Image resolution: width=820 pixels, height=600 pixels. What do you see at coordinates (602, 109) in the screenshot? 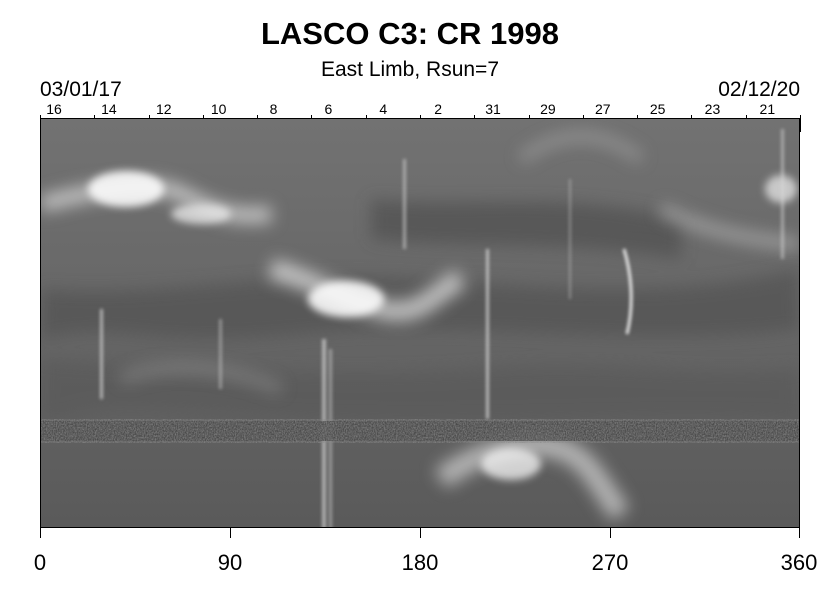
I see `top-date-tick-label: 27` at bounding box center [602, 109].